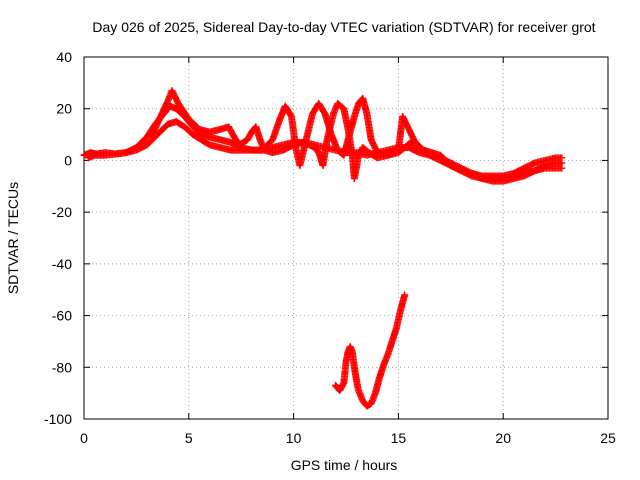 The width and height of the screenshot is (640, 480). Describe the element at coordinates (13, 238) in the screenshot. I see `y-axis-label: SDTVAR / TECUs` at that location.